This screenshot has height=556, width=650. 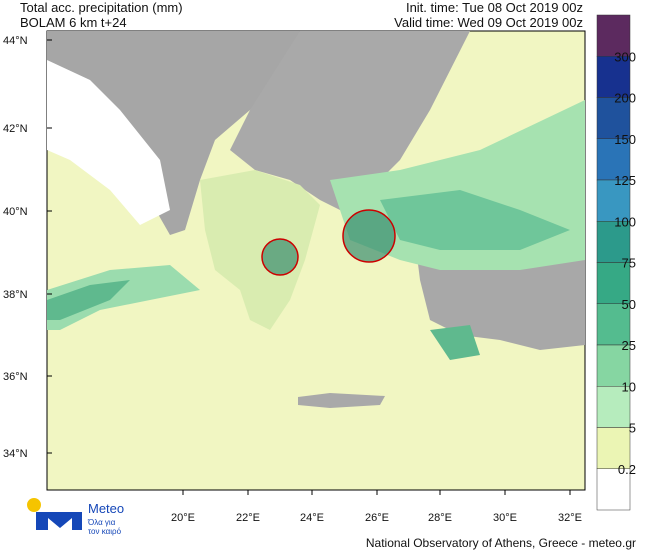 What do you see at coordinates (106, 508) in the screenshot?
I see `logo-name: Meteo` at bounding box center [106, 508].